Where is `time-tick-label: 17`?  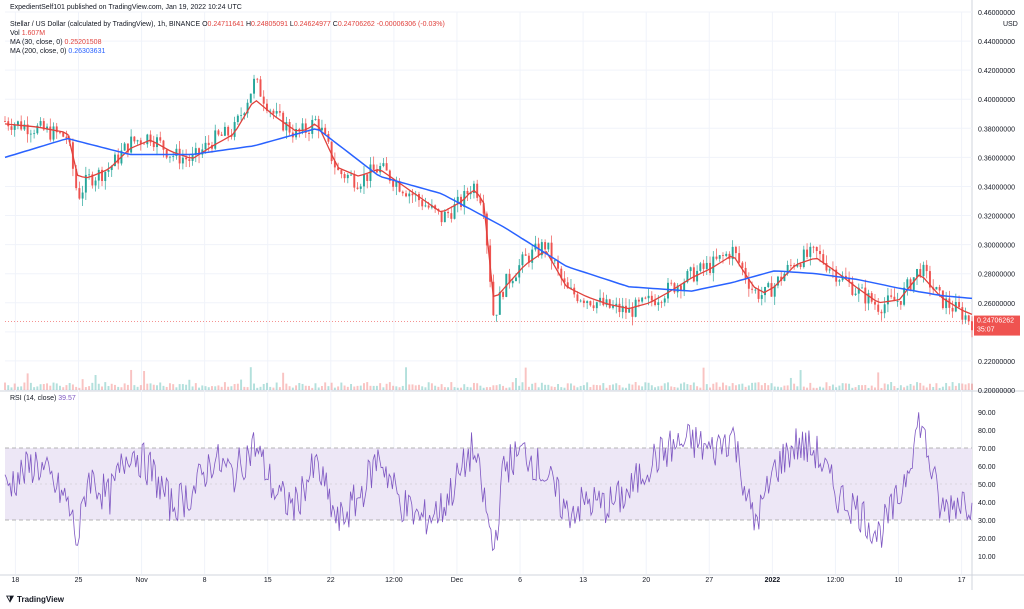
time-tick-label: 17 is located at coordinates (962, 580).